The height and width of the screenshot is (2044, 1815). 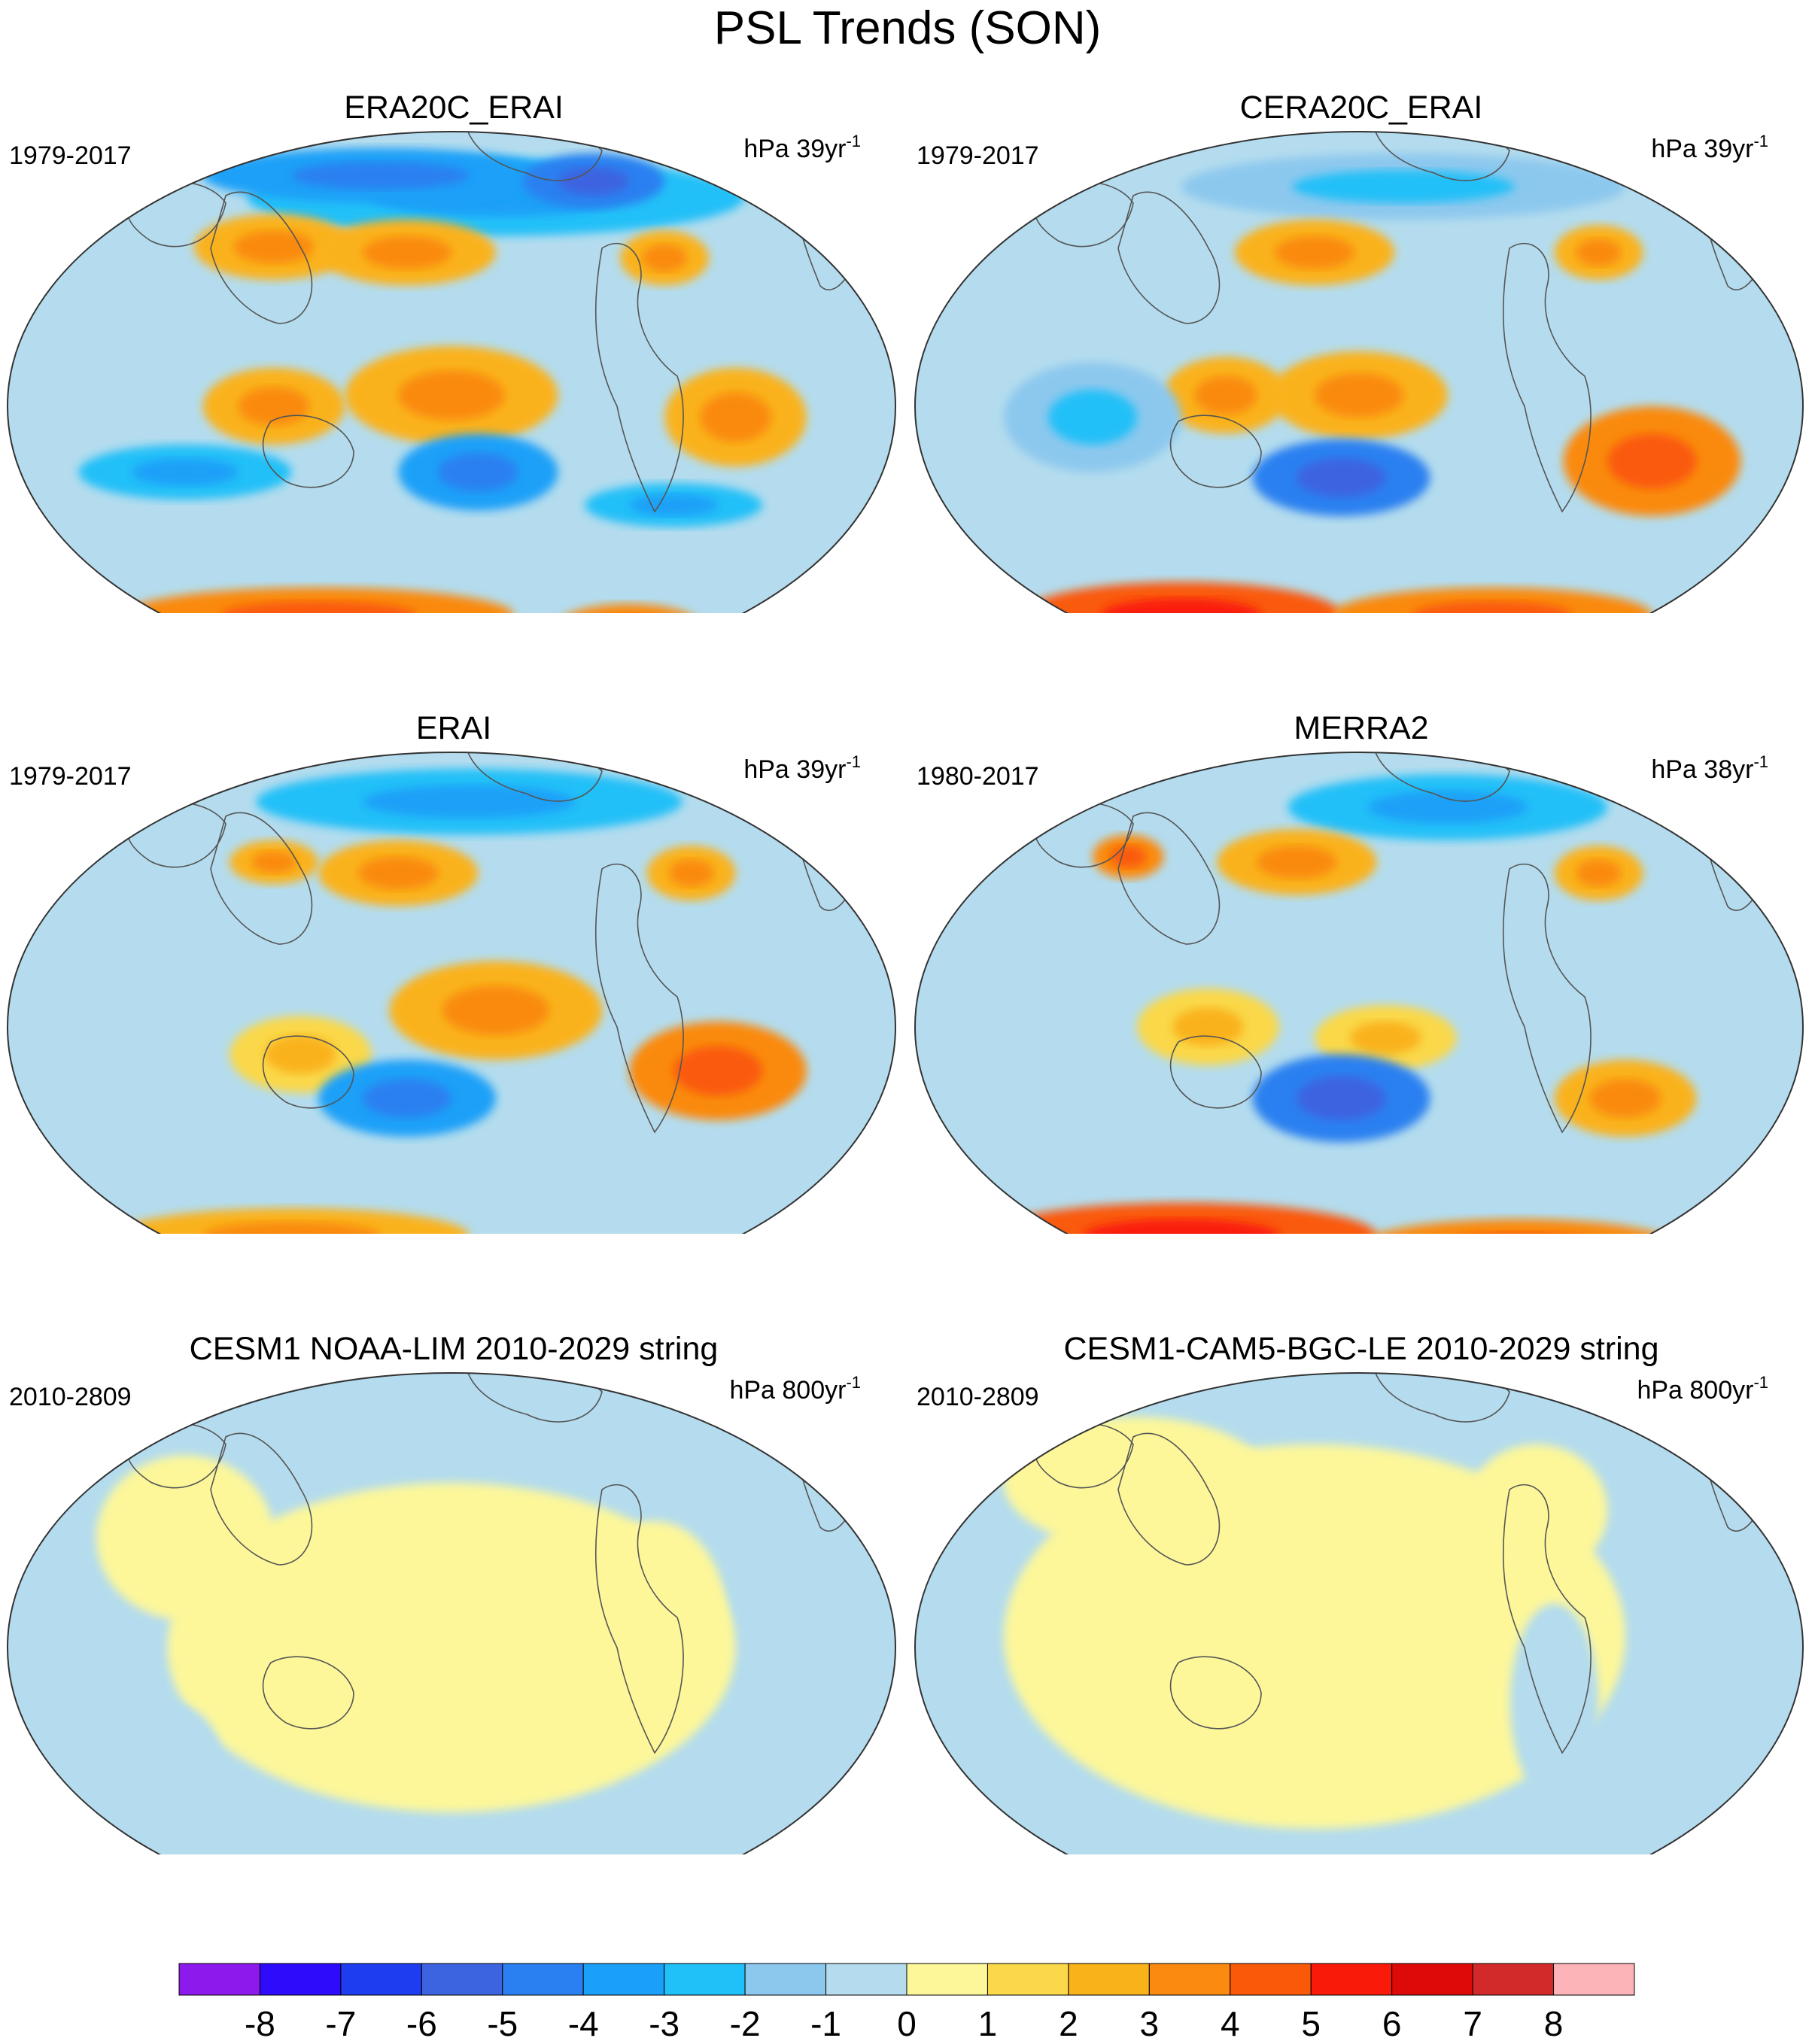 I want to click on panel-units: hPa 800yr-1, so click(x=1702, y=1389).